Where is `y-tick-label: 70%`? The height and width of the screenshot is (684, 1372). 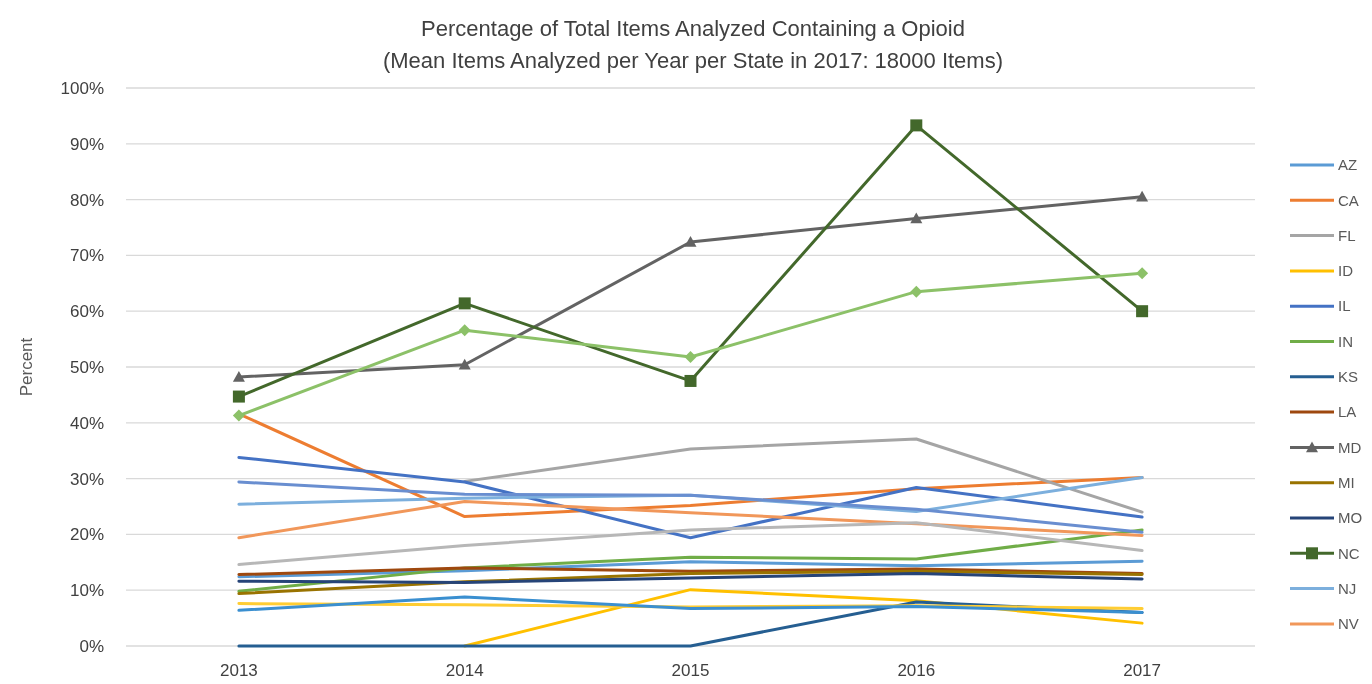 y-tick-label: 70% is located at coordinates (86, 256).